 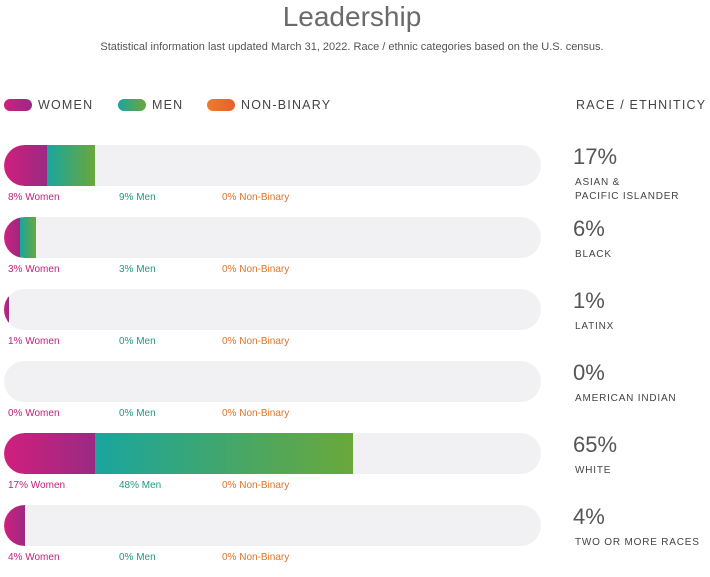 What do you see at coordinates (132, 105) in the screenshot?
I see `legend-swatch-men` at bounding box center [132, 105].